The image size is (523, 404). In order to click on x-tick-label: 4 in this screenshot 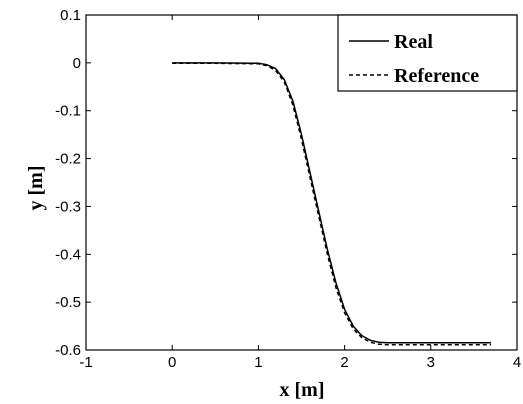, I will do `click(517, 362)`.